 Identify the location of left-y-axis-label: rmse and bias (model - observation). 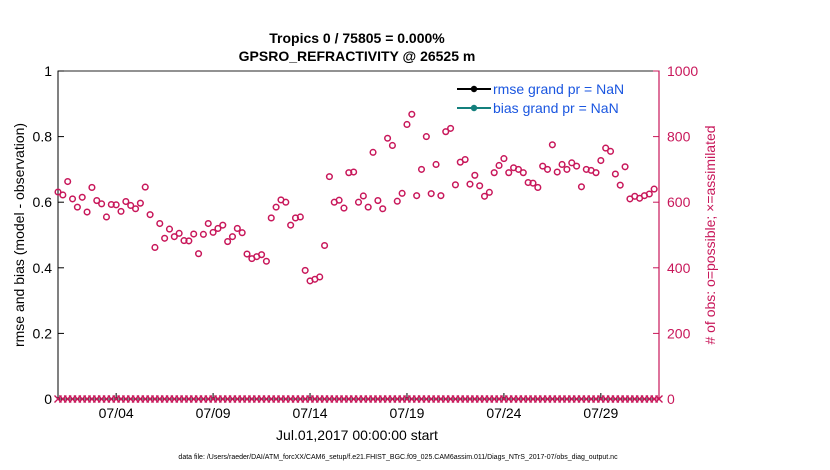
(19, 235).